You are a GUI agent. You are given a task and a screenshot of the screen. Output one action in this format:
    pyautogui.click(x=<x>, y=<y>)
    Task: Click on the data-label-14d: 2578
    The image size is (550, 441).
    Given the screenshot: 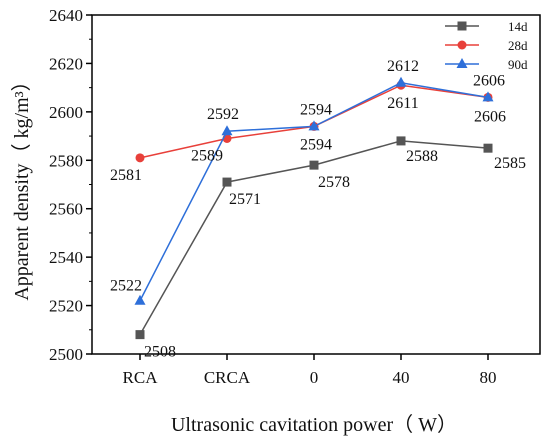 What is the action you would take?
    pyautogui.click(x=334, y=182)
    